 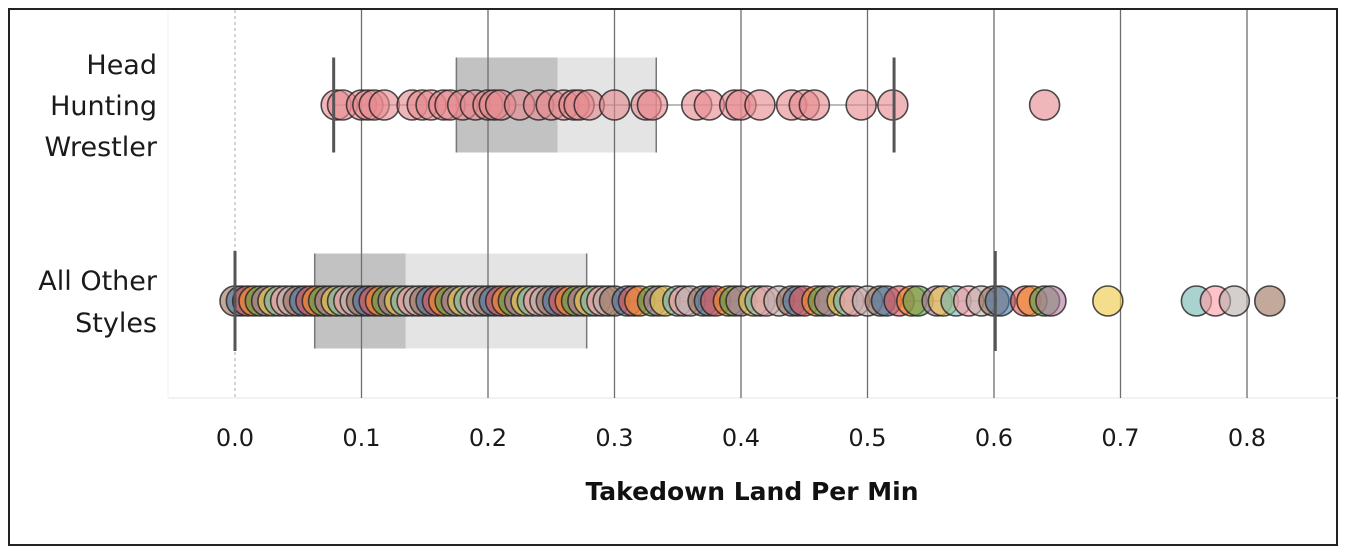 What do you see at coordinates (235, 438) in the screenshot?
I see `x-tick-label-0: 0.0` at bounding box center [235, 438].